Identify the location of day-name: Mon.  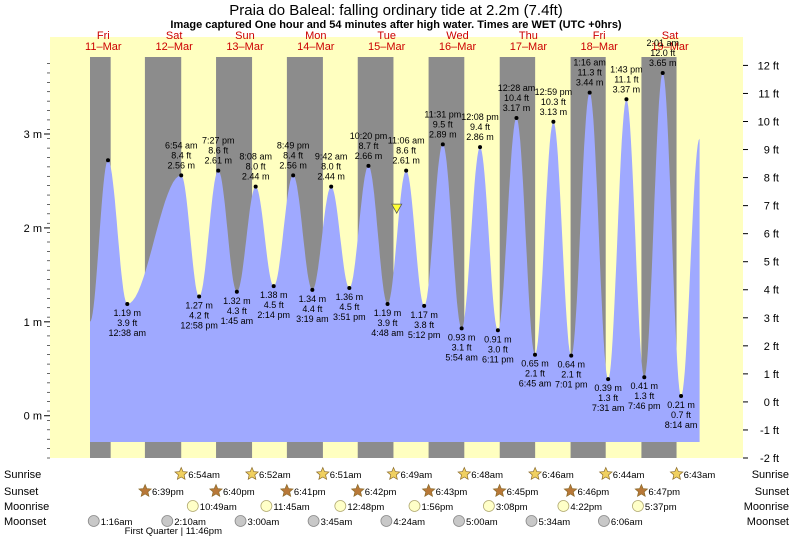
(315, 36).